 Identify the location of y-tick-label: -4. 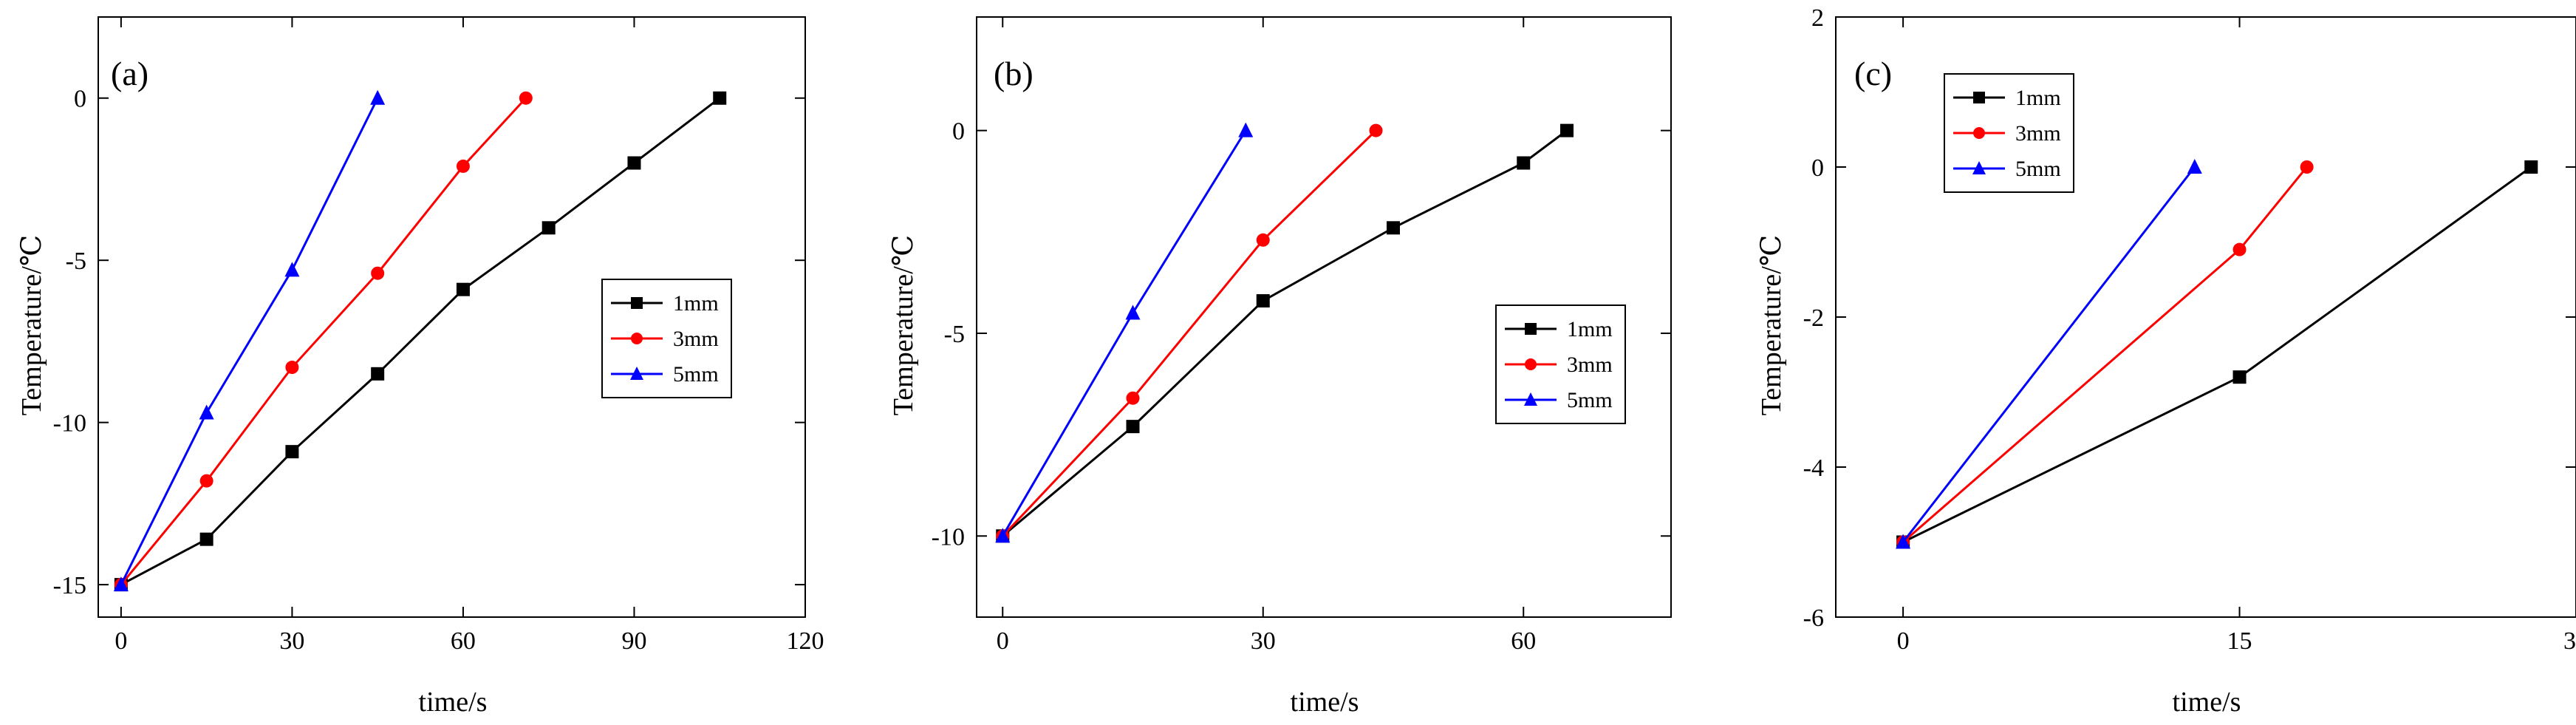
(1814, 469).